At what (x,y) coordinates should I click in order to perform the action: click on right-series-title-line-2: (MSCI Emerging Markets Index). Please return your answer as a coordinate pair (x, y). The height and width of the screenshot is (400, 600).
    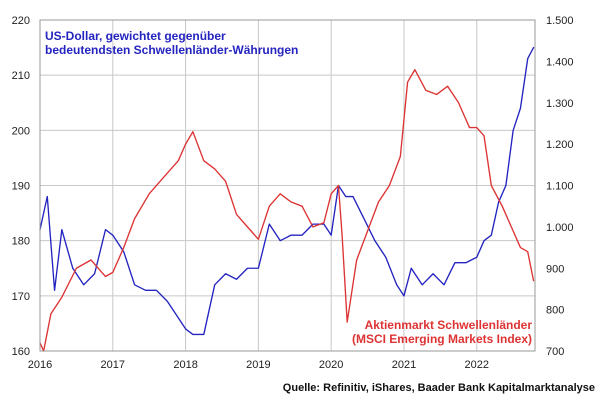
    Looking at the image, I should click on (442, 339).